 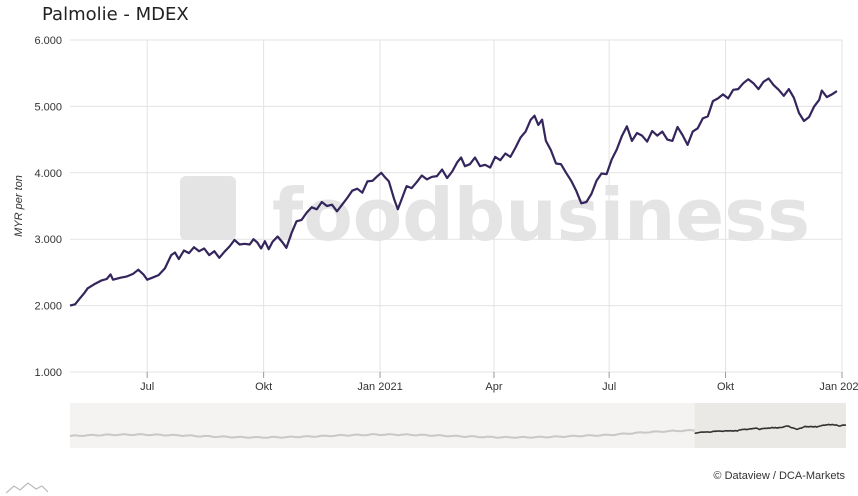 I want to click on chart-title: Palmolie - MDEX, so click(x=115, y=14).